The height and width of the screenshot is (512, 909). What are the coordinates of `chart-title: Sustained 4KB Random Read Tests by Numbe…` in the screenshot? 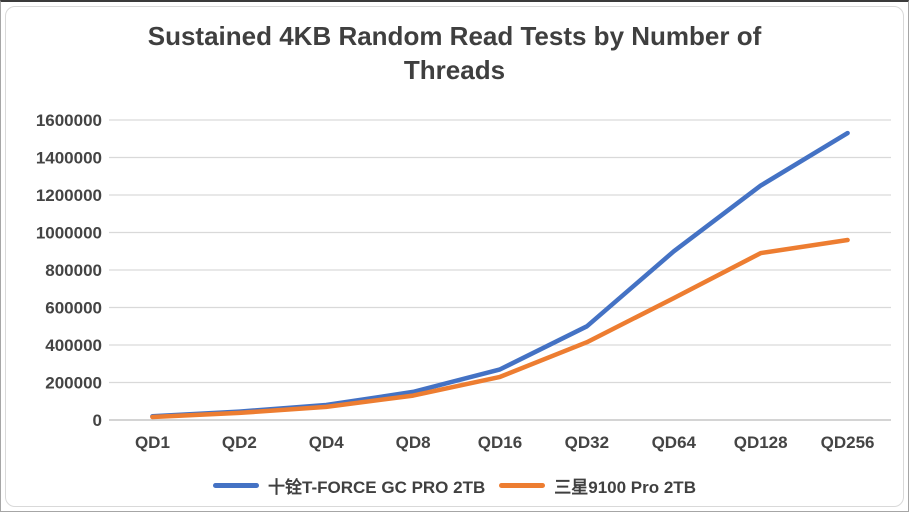 It's located at (454, 53).